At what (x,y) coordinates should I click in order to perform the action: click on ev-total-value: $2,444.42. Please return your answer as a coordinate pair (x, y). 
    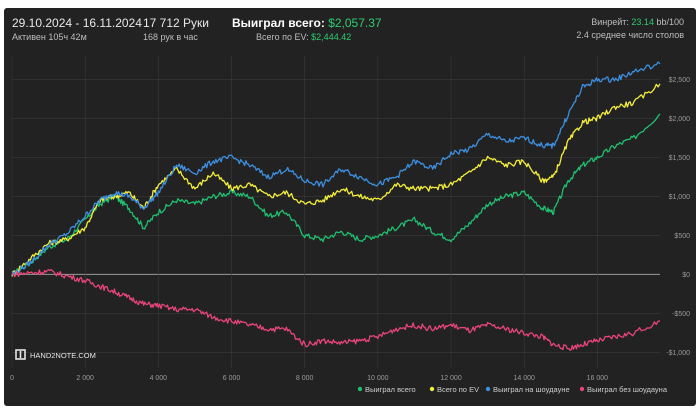
    Looking at the image, I should click on (331, 37).